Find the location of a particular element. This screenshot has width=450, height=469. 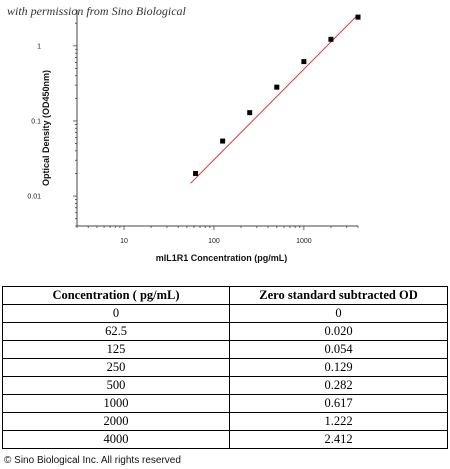

table-row: 4000 2.412 is located at coordinates (225, 439).